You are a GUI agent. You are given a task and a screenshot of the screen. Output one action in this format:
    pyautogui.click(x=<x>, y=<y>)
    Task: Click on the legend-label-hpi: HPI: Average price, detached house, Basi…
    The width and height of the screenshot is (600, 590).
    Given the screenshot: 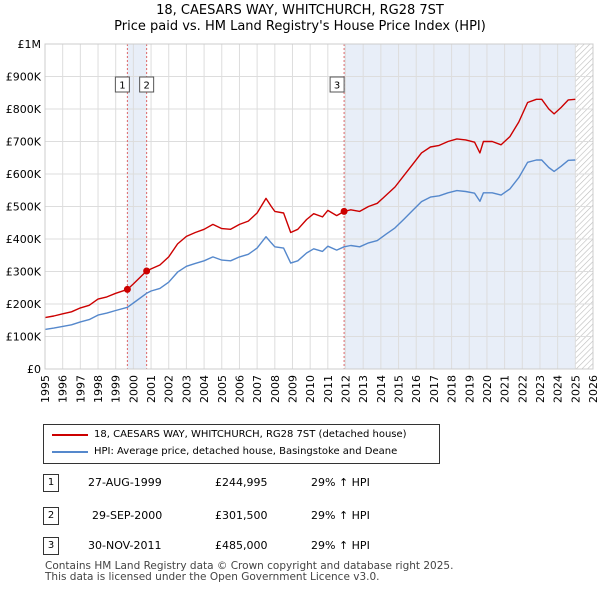 What is the action you would take?
    pyautogui.click(x=246, y=451)
    